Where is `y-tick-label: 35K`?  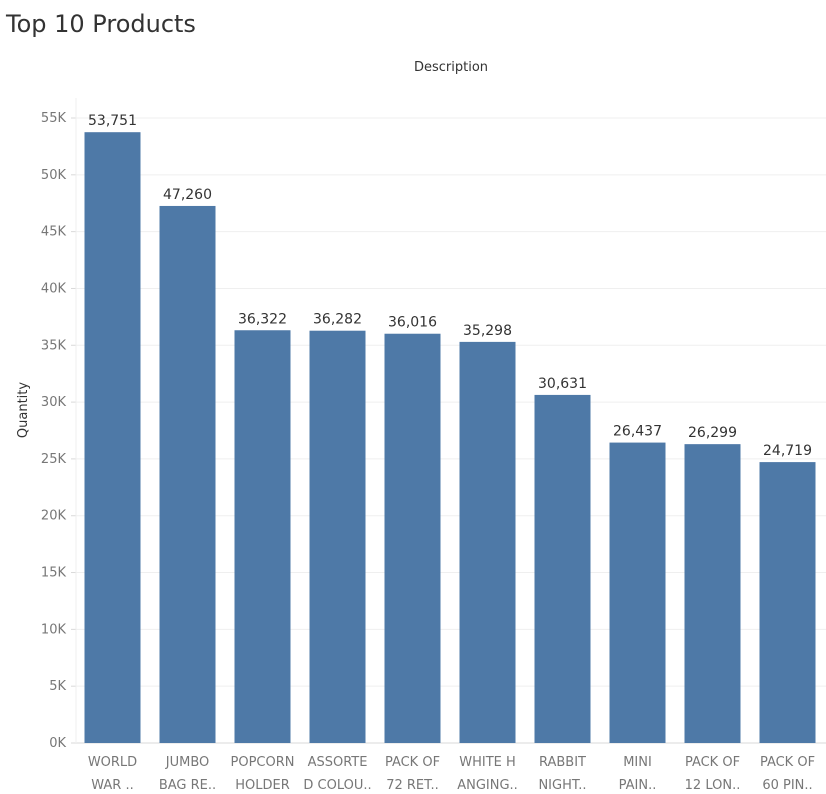 y-tick-label: 35K is located at coordinates (54, 345).